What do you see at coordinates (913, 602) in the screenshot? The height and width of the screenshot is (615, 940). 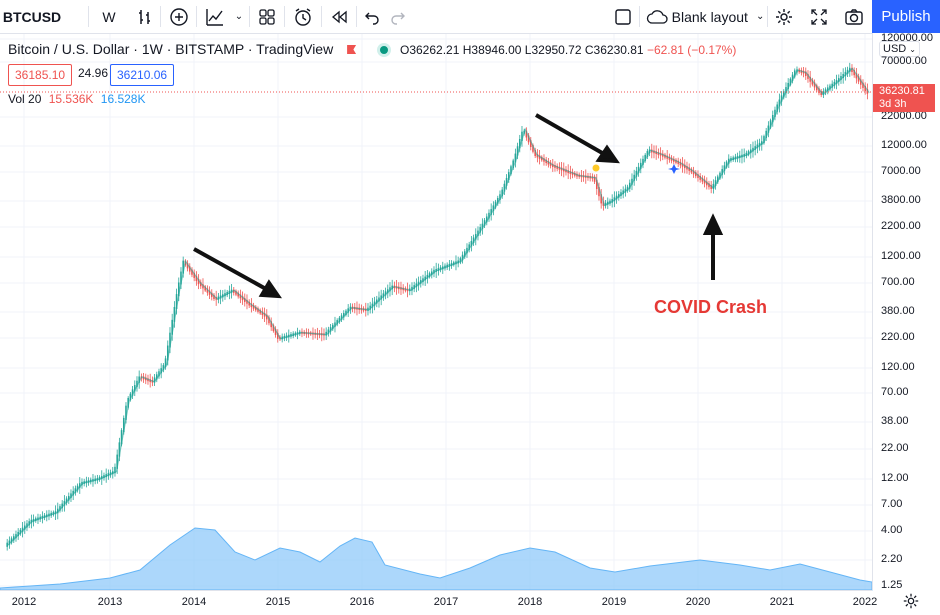 I see `axis-settings-gear-icon` at bounding box center [913, 602].